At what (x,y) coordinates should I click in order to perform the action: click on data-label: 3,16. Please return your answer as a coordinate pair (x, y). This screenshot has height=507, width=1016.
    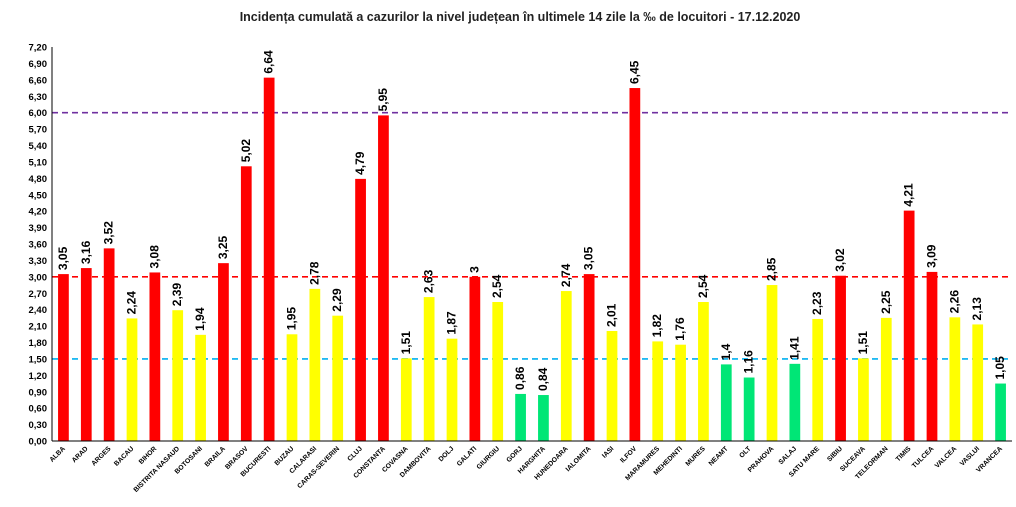
    Looking at the image, I should click on (86, 252).